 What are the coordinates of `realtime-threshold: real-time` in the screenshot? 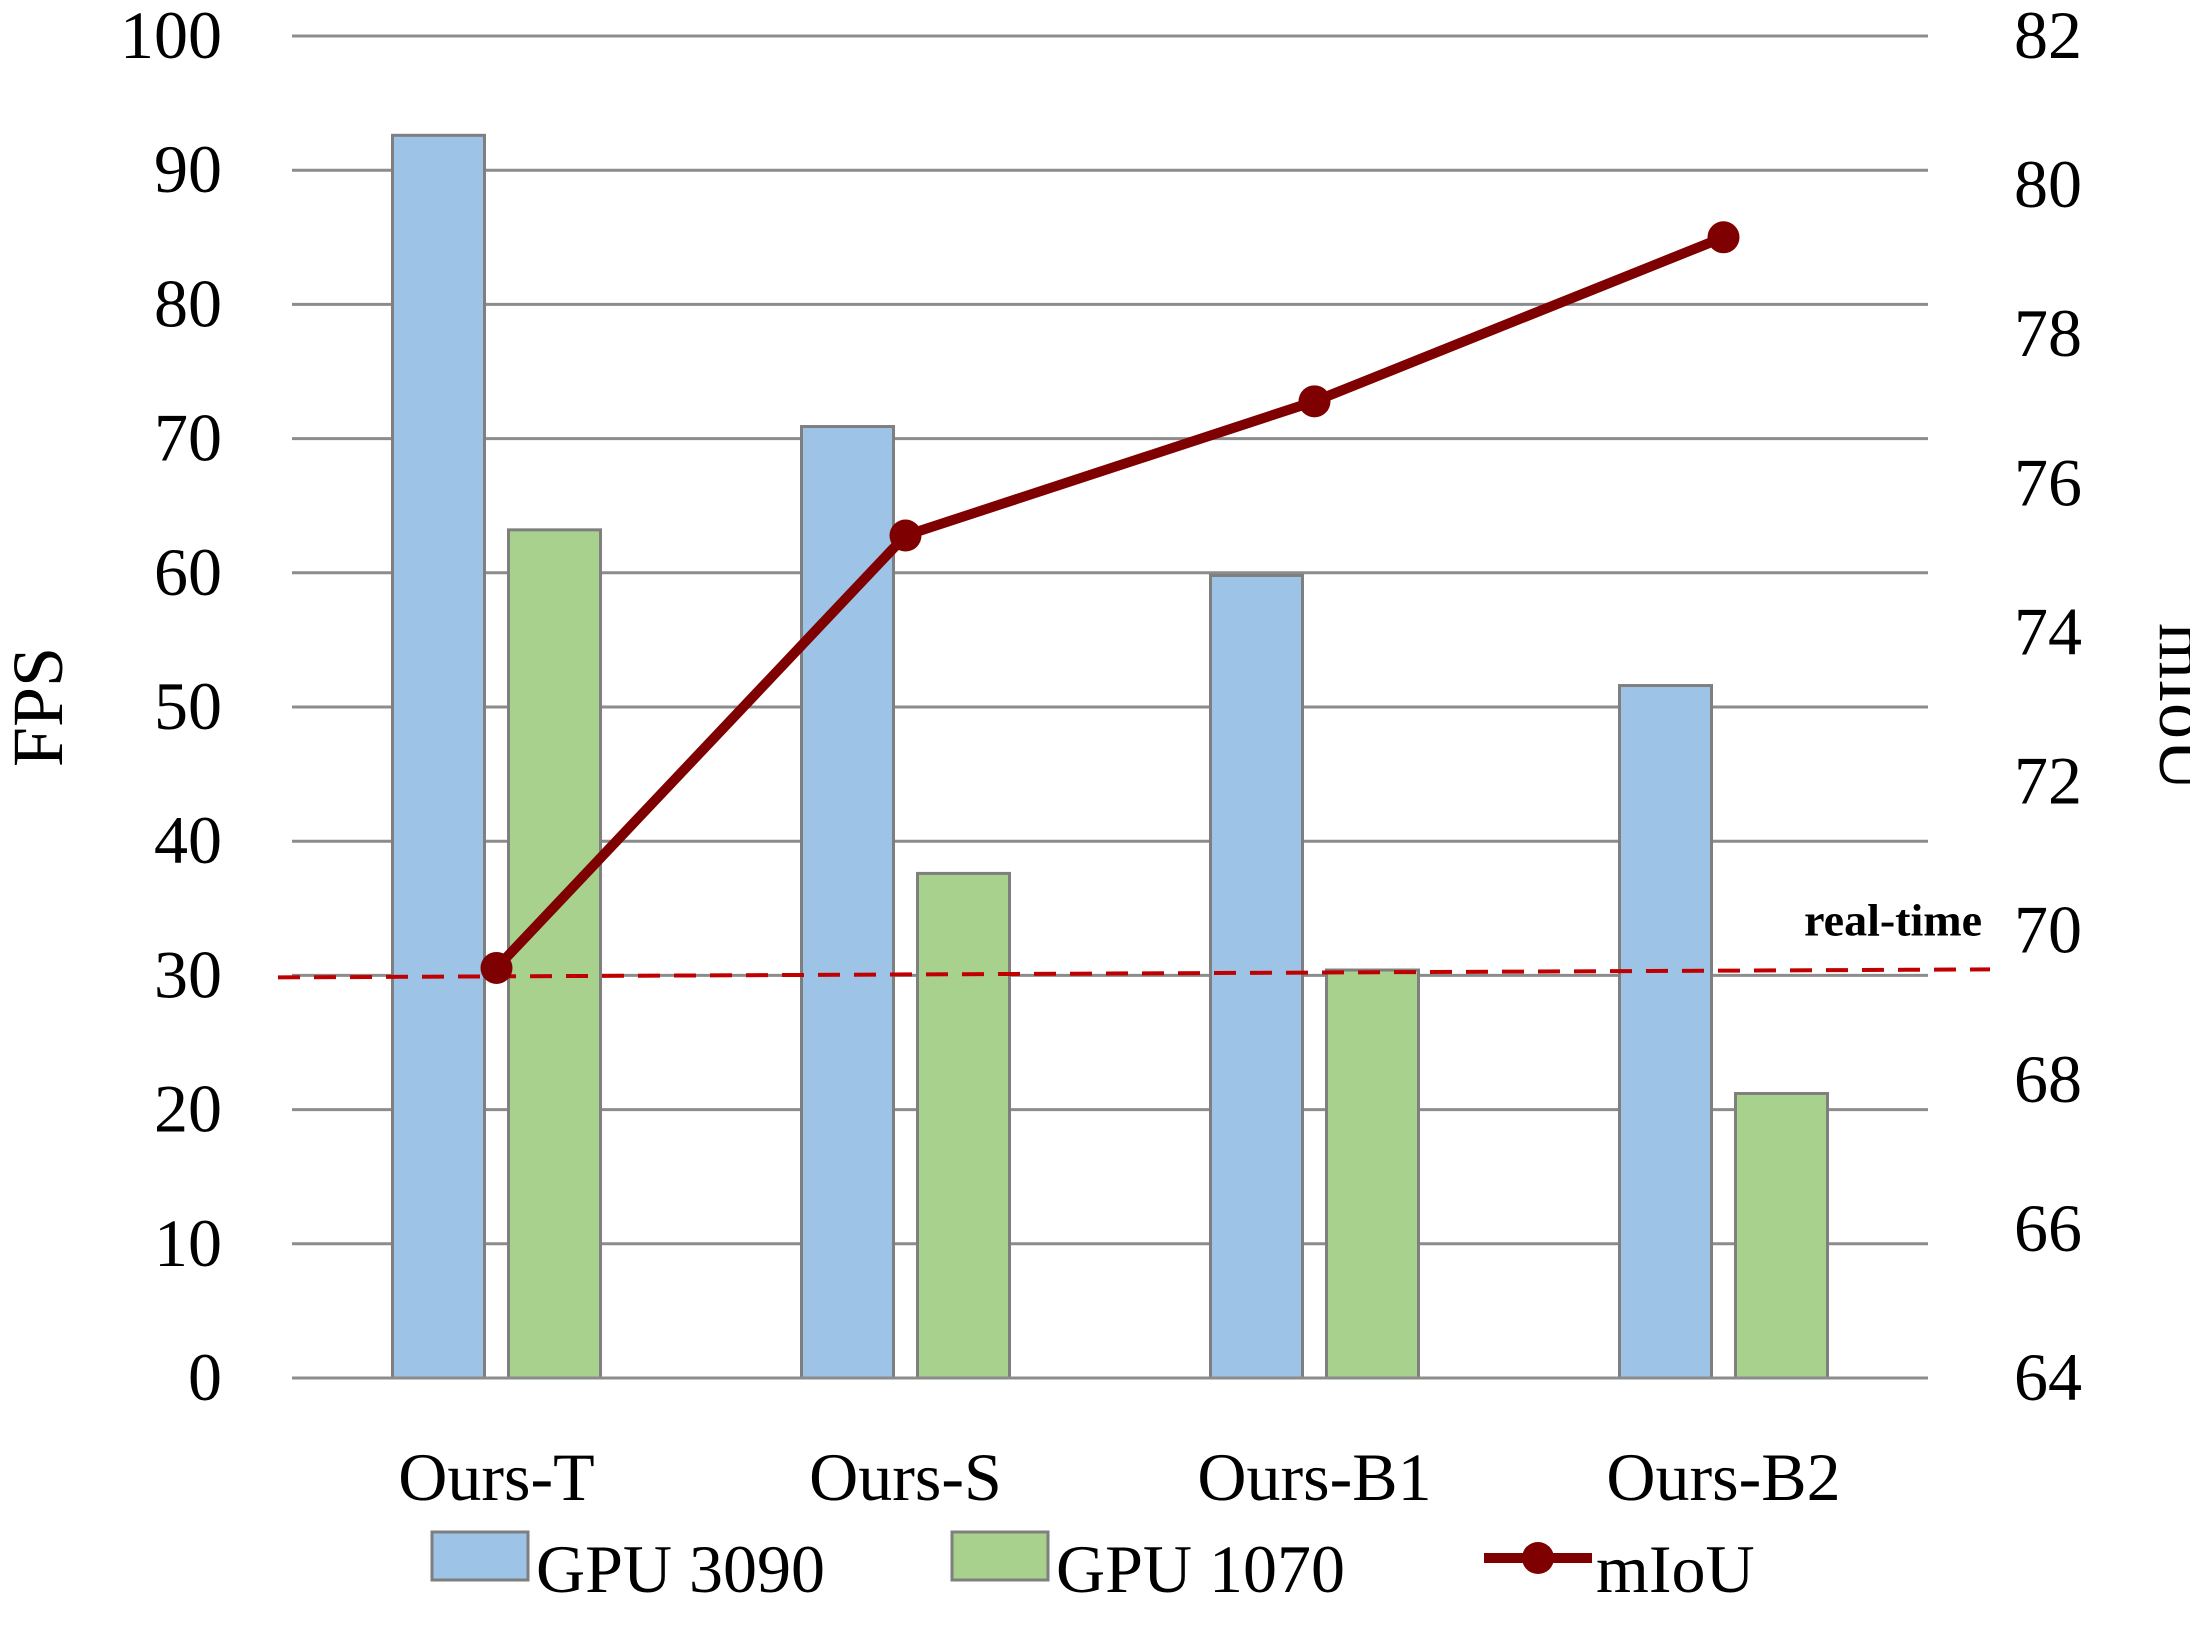 It's located at (1134, 937).